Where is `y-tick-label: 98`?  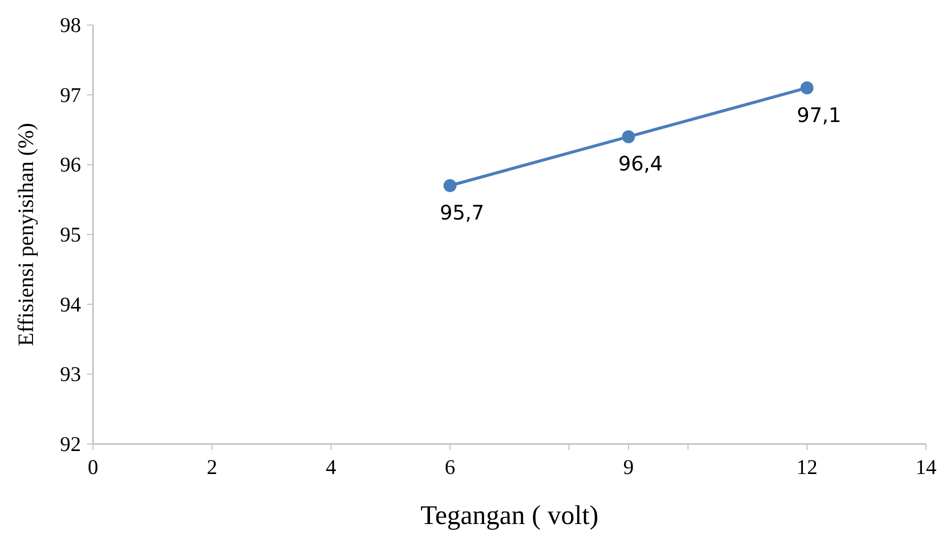
y-tick-label: 98 is located at coordinates (70, 25).